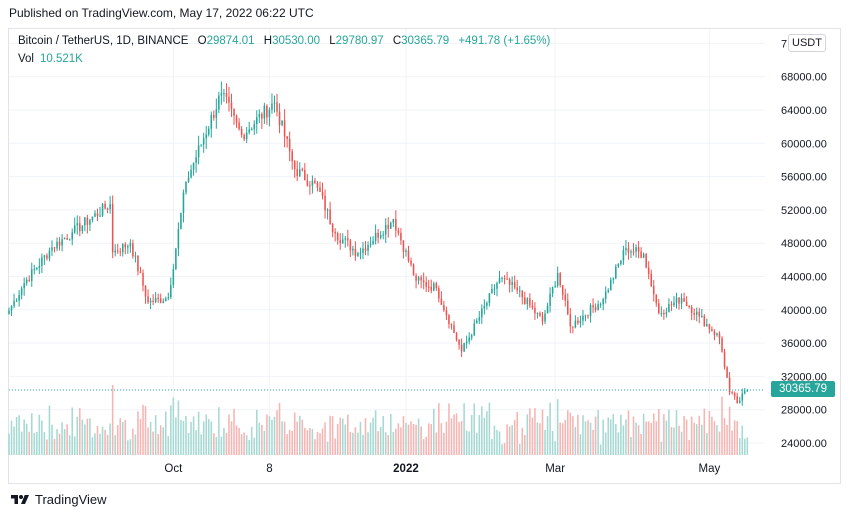 The height and width of the screenshot is (518, 851). I want to click on currency-button: USDT, so click(807, 43).